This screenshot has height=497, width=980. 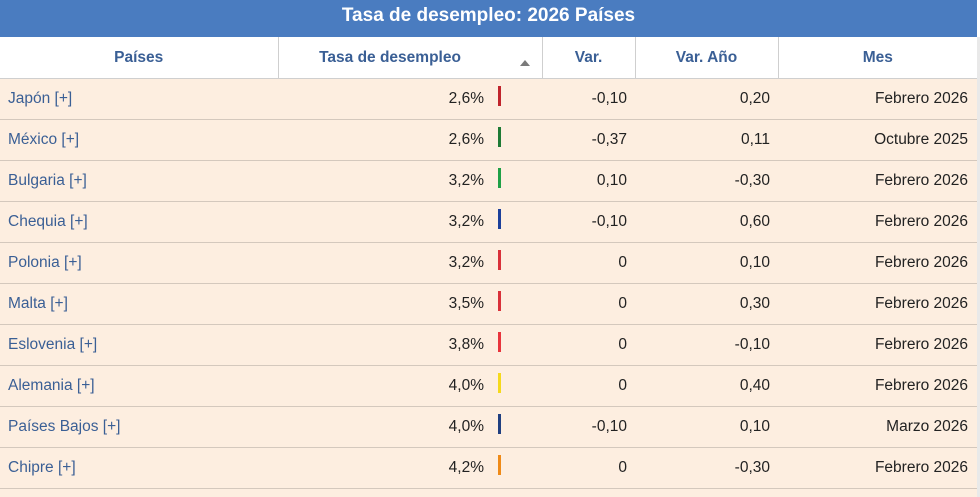 What do you see at coordinates (139, 386) in the screenshot?
I see `country-link: Alemania [+]` at bounding box center [139, 386].